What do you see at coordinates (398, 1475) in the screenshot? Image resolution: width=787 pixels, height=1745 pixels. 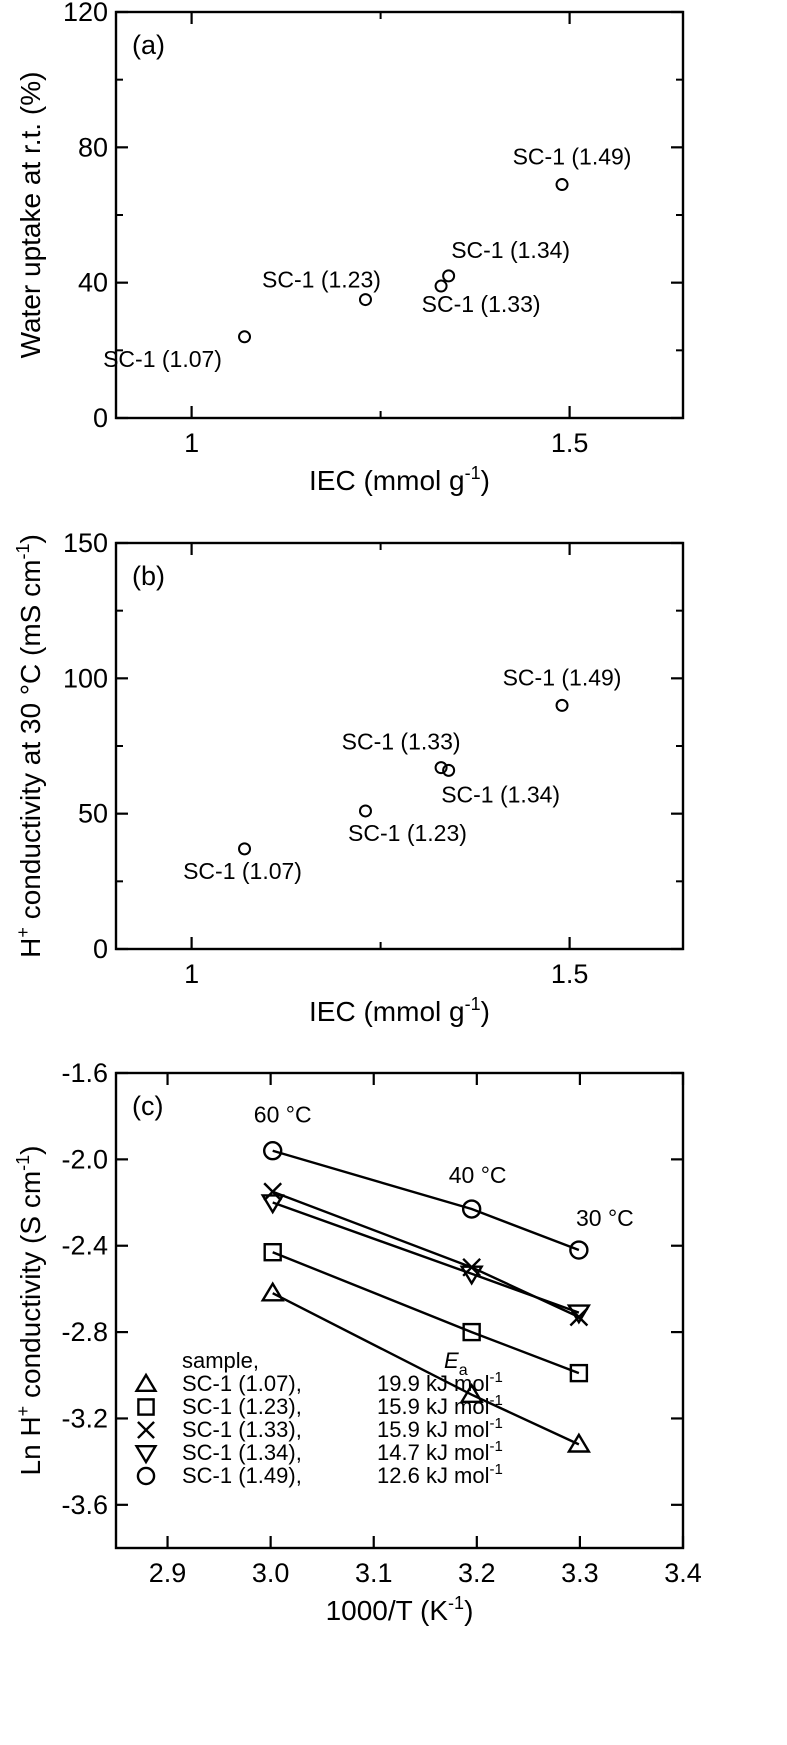 I see `c-legend-entry-ea-value: 12.6` at bounding box center [398, 1475].